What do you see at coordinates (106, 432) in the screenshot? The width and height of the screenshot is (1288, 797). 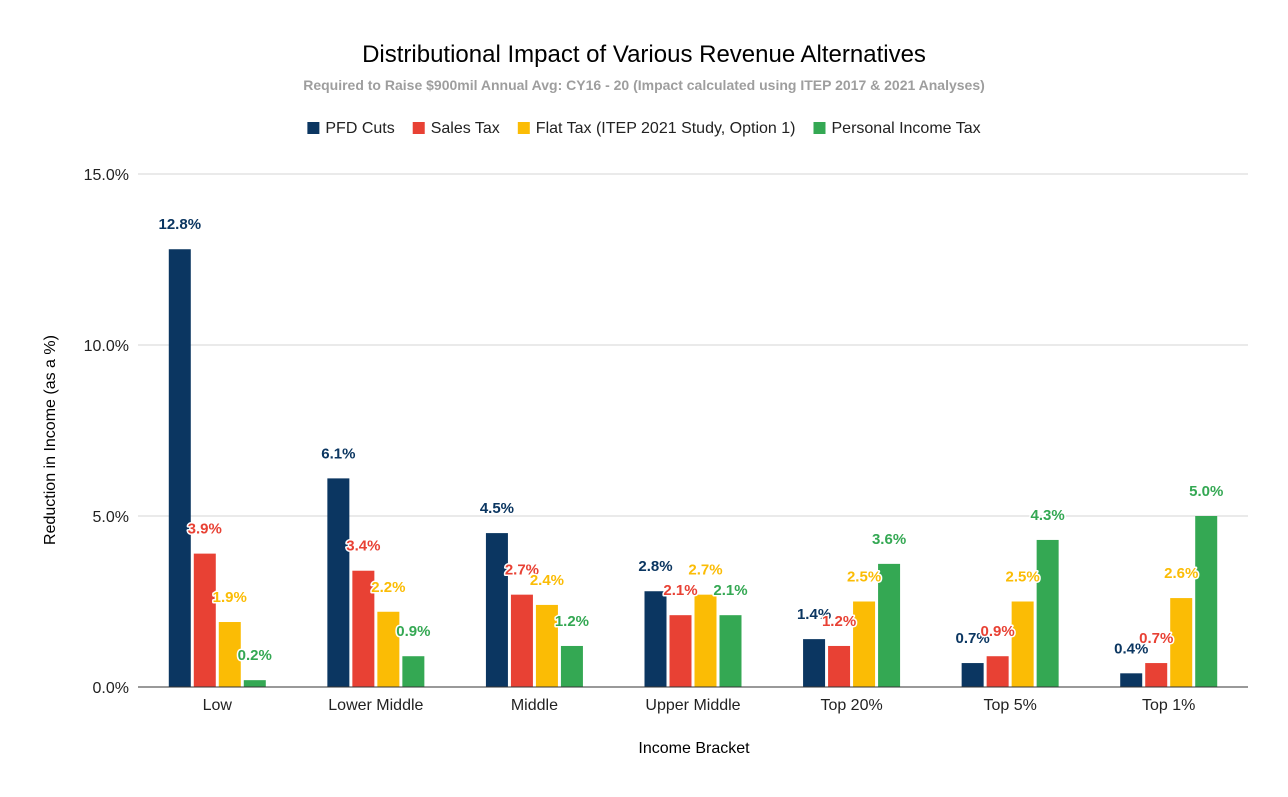 I see `y-axis-ticks: 0.0% 5.0% 10.0% 15.0%` at bounding box center [106, 432].